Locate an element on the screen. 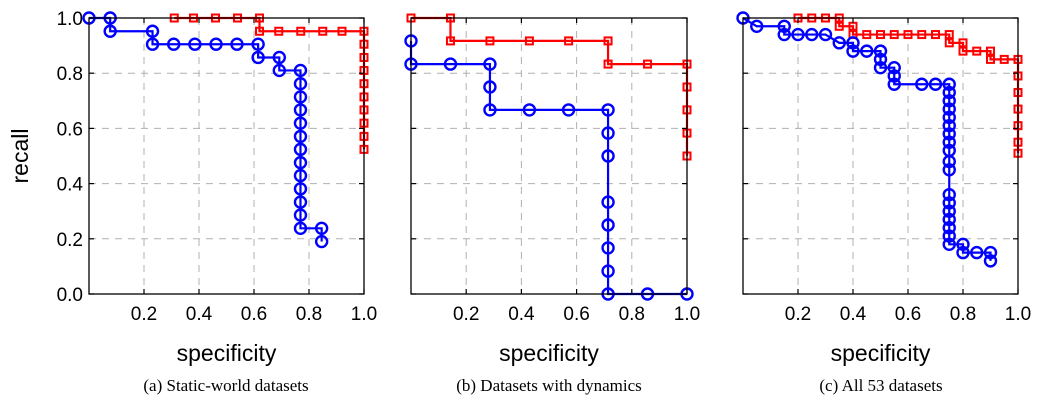 This screenshot has width=1038, height=403. panel-caption: (b) Datasets with dynamics is located at coordinates (549, 385).